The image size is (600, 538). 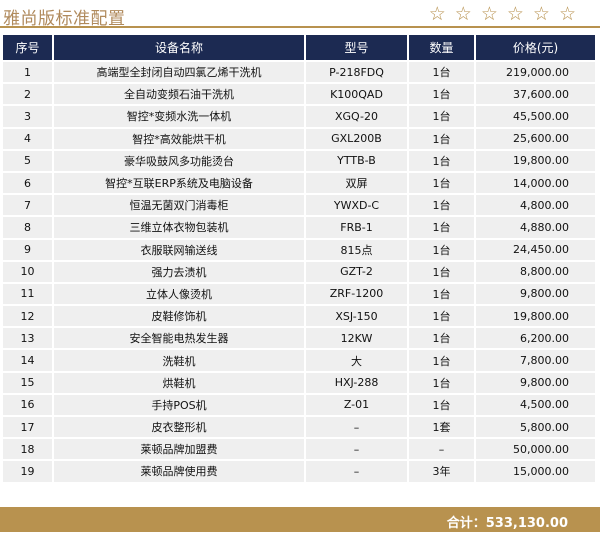 I want to click on cell-name: 智控*变频水洗一体机, so click(x=179, y=117).